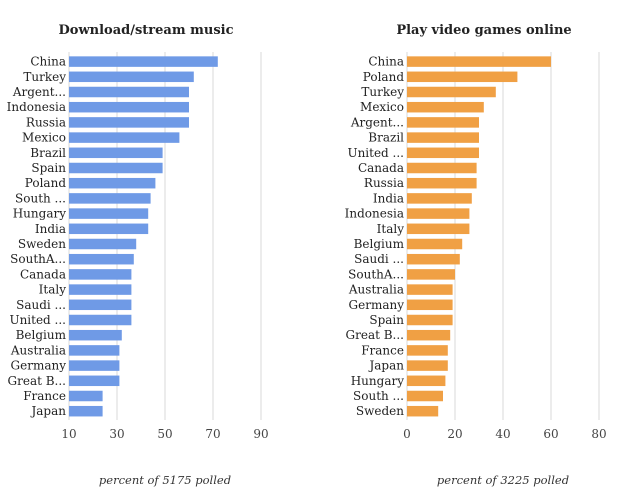 This screenshot has height=498, width=620. What do you see at coordinates (212, 434) in the screenshot?
I see `music-tick-label: 70` at bounding box center [212, 434].